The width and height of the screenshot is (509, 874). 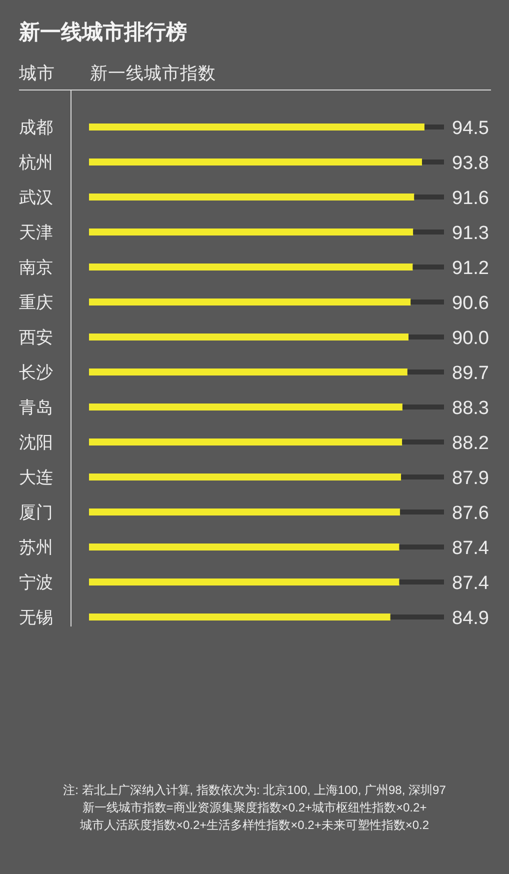 What do you see at coordinates (470, 233) in the screenshot?
I see `data-label: 91.3` at bounding box center [470, 233].